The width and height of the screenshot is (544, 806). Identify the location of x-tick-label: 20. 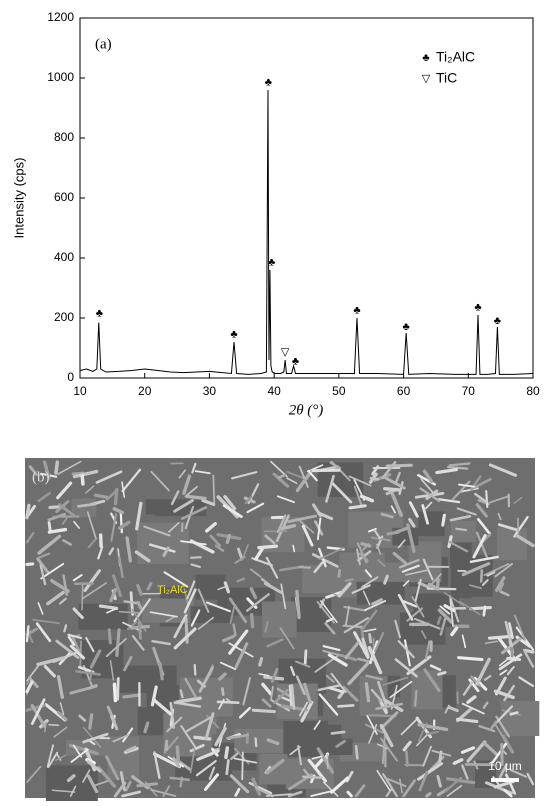
(145, 391).